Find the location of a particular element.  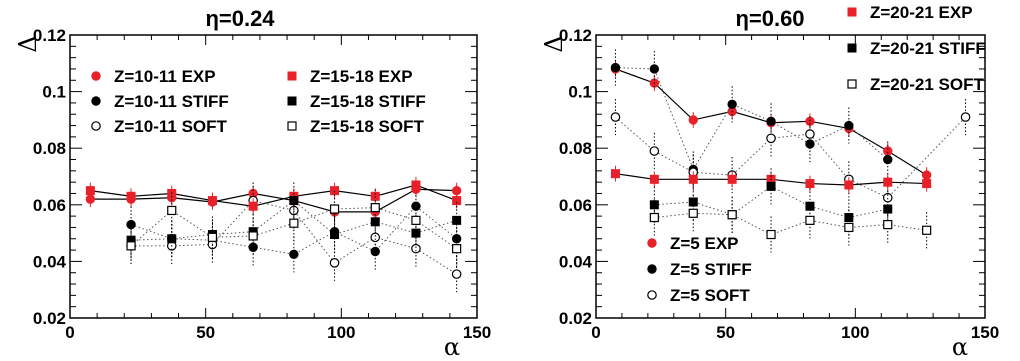

legend-entry: Z=20-21 EXP is located at coordinates (910, 12).